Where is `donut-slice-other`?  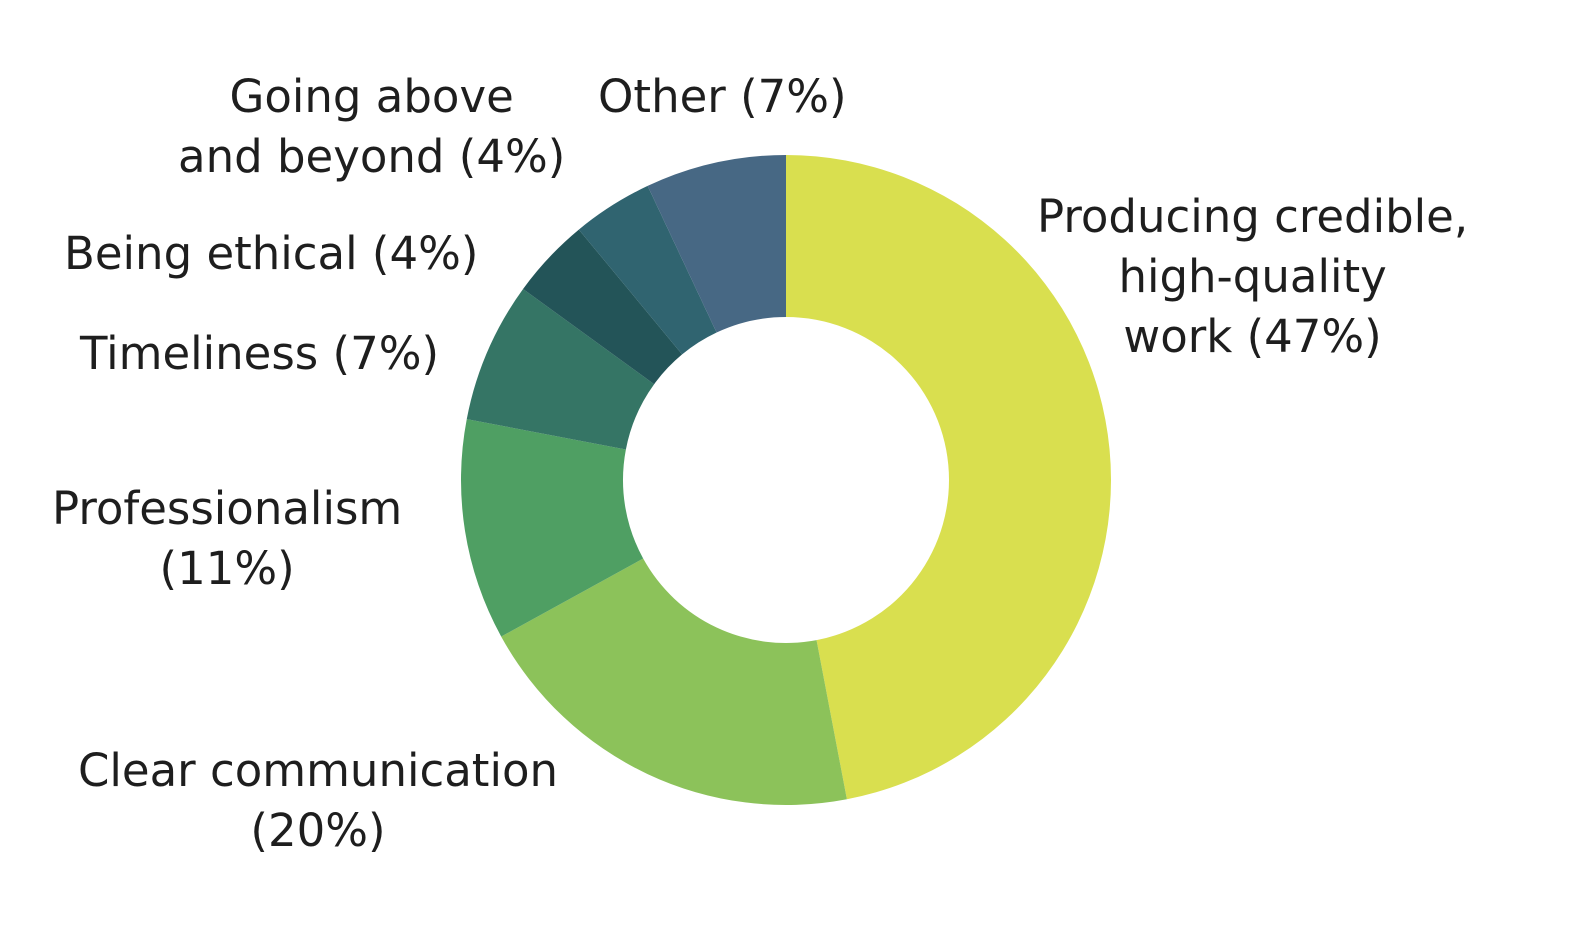
donut-slice-other is located at coordinates (716, 244).